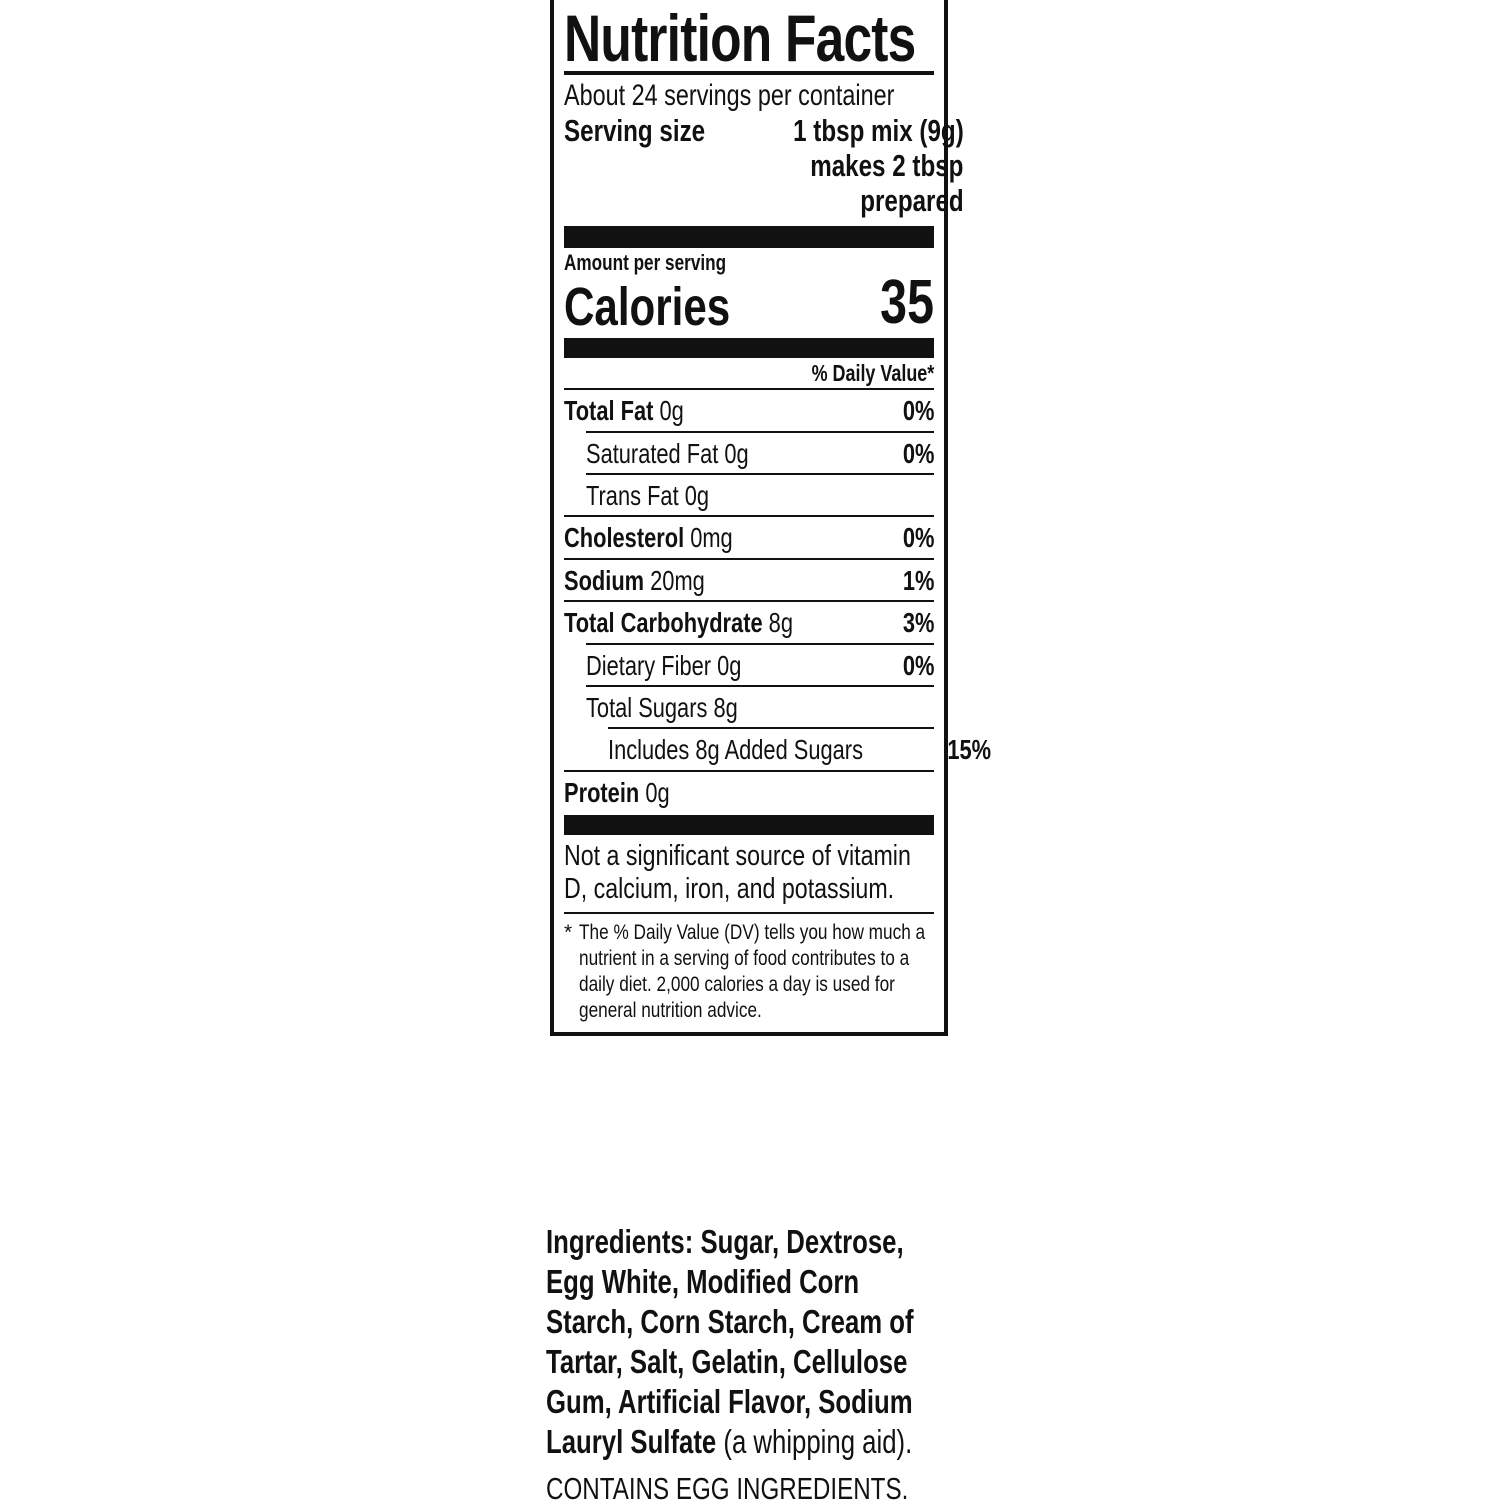 This screenshot has width=1500, height=1507. I want to click on title-divider, so click(749, 72).